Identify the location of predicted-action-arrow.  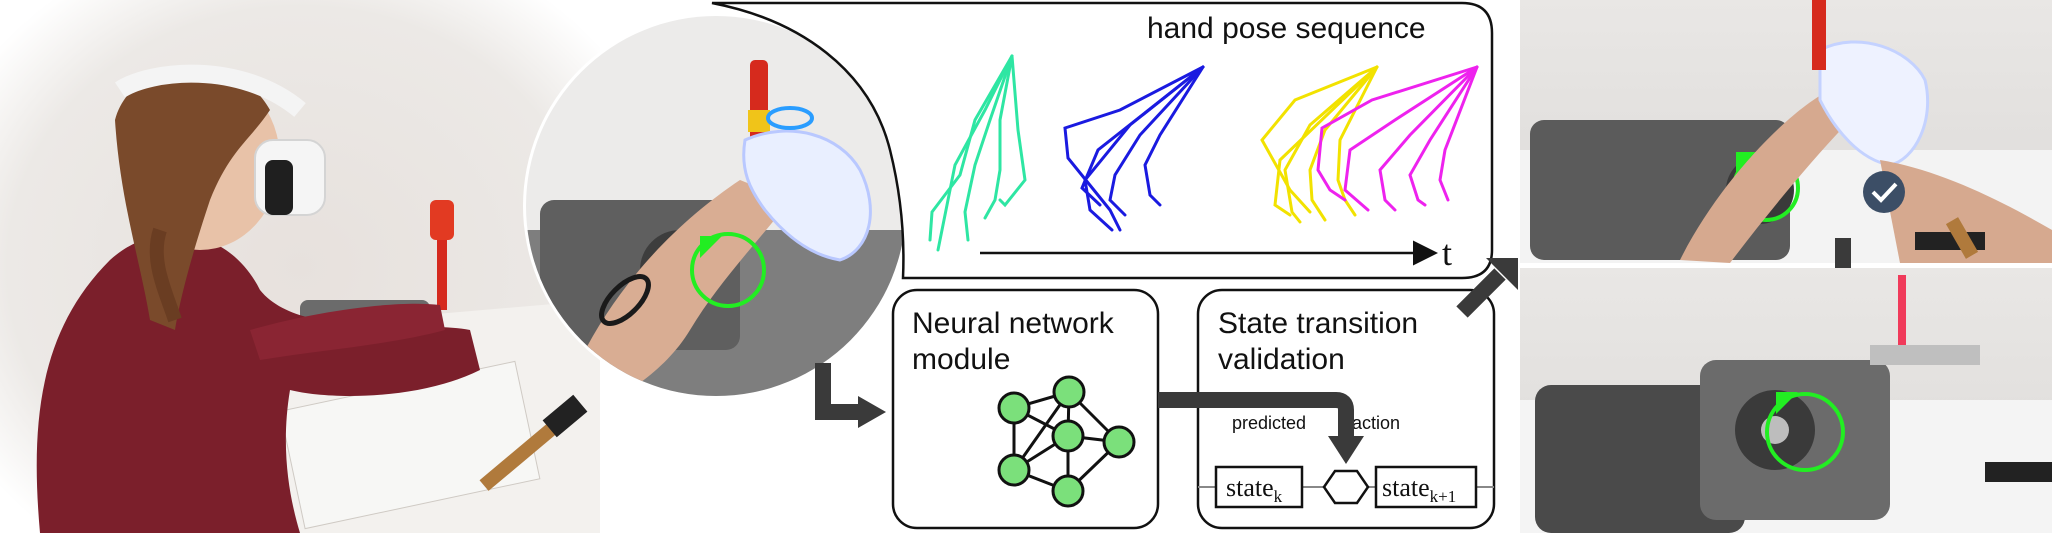
(1256, 416).